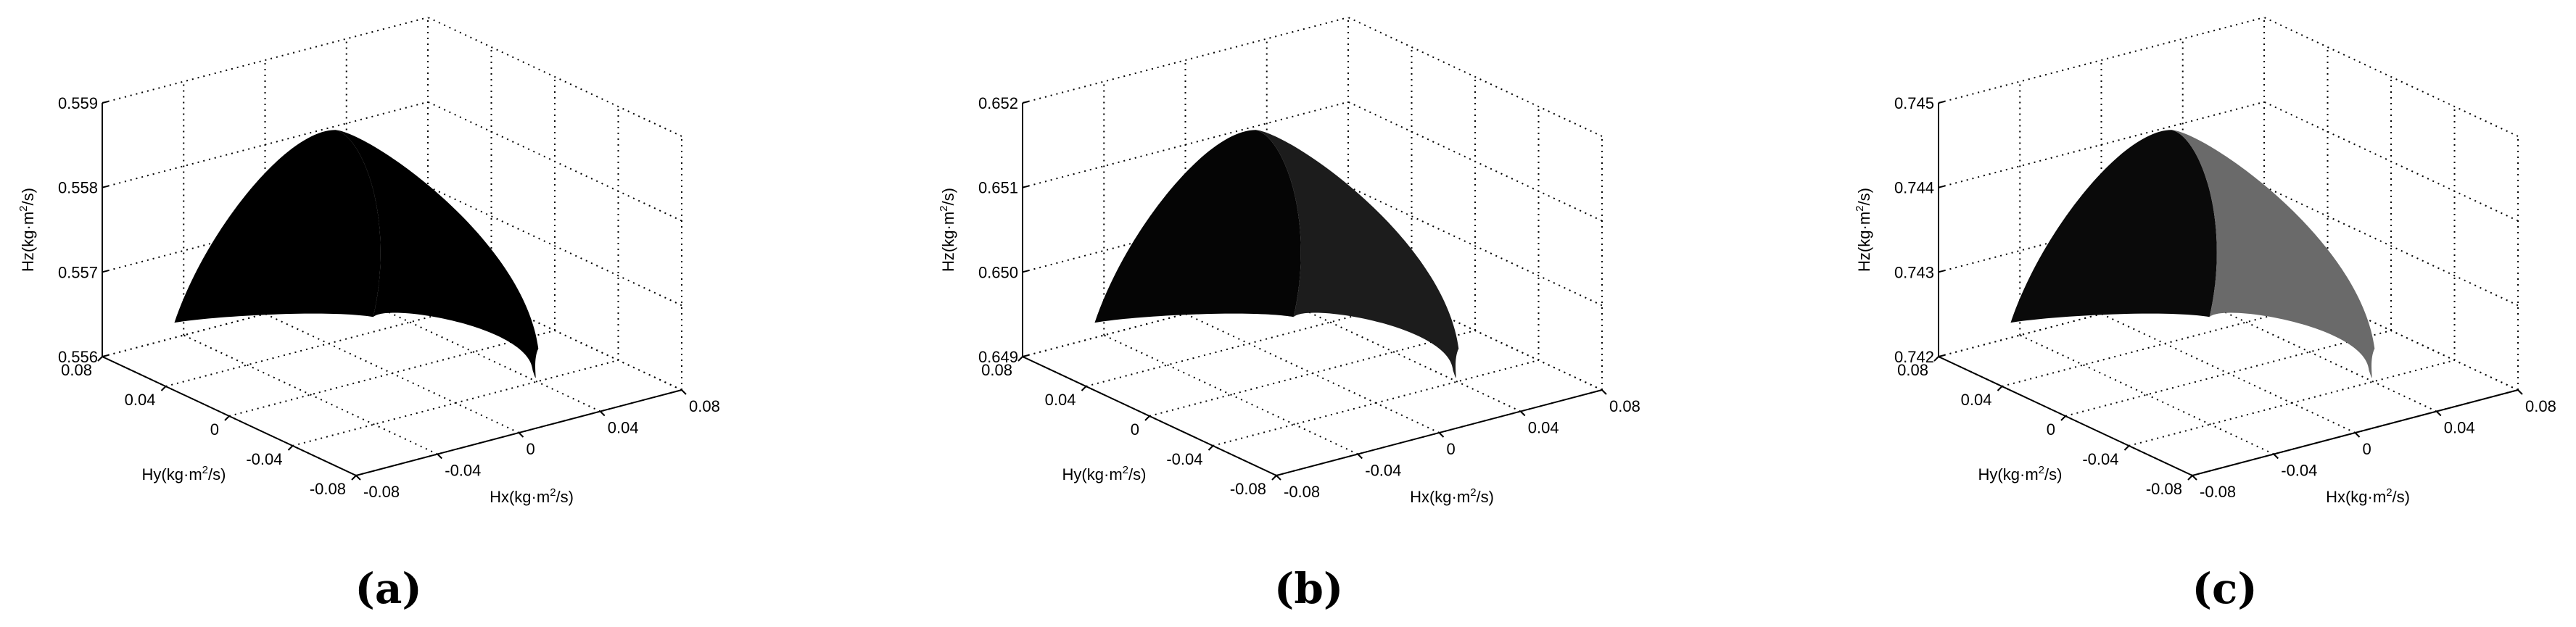 The width and height of the screenshot is (2576, 627). I want to click on z-tick-label: 0.744, so click(1914, 188).